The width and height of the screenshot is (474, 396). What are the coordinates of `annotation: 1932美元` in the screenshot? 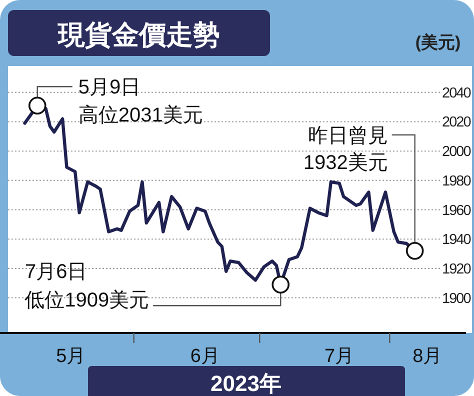 It's located at (345, 163).